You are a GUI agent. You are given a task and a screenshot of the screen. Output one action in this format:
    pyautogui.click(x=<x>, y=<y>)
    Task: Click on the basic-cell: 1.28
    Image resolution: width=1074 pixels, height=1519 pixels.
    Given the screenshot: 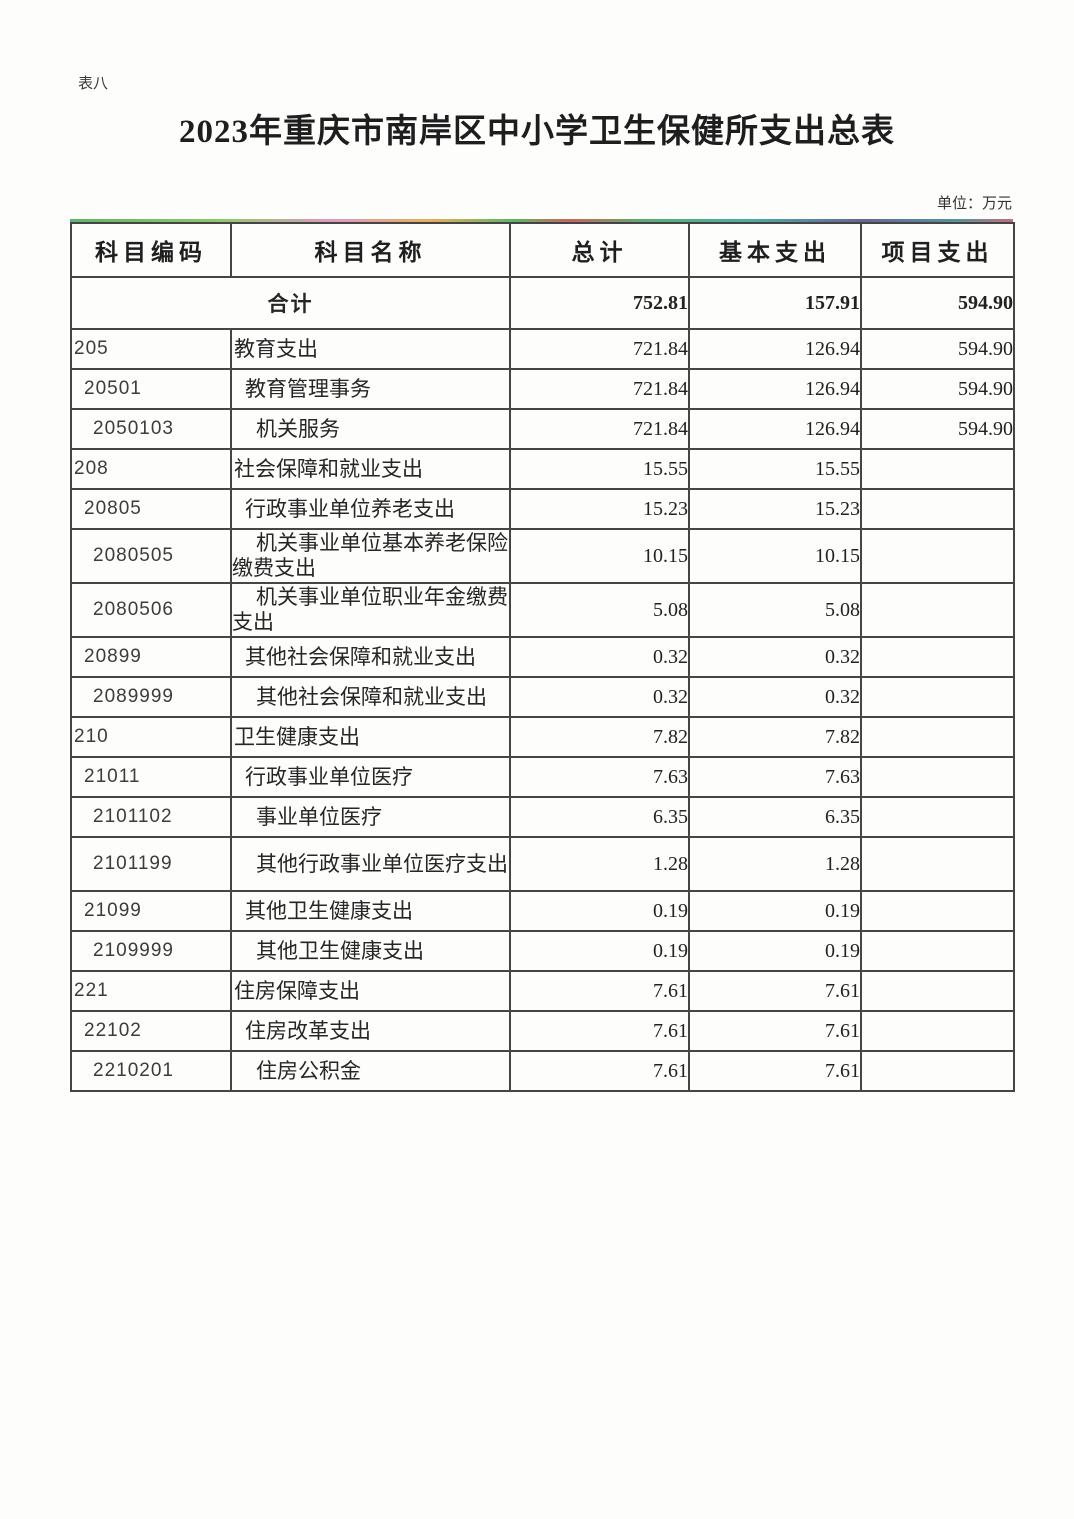 What is the action you would take?
    pyautogui.click(x=775, y=864)
    